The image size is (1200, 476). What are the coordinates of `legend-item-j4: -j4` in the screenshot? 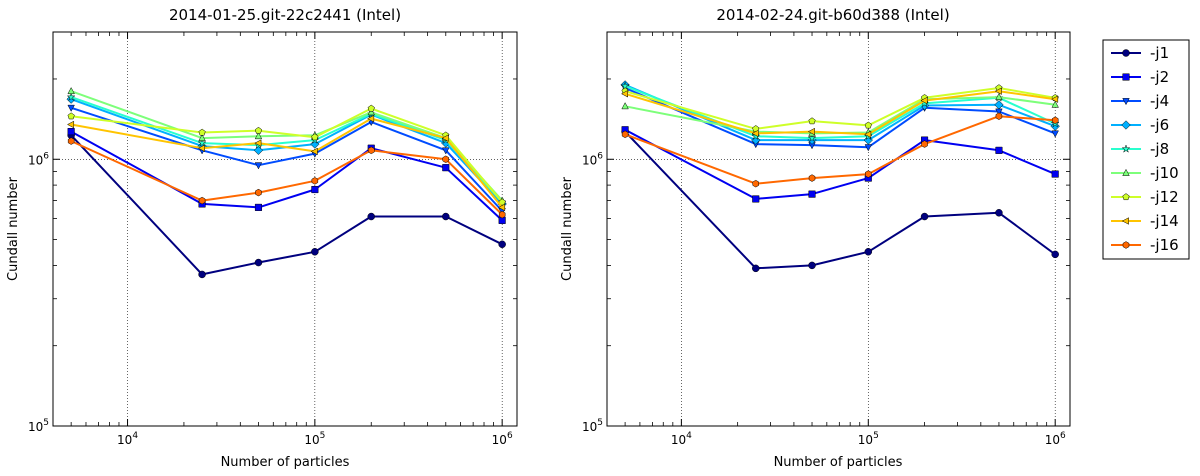 It's located at (1140, 101).